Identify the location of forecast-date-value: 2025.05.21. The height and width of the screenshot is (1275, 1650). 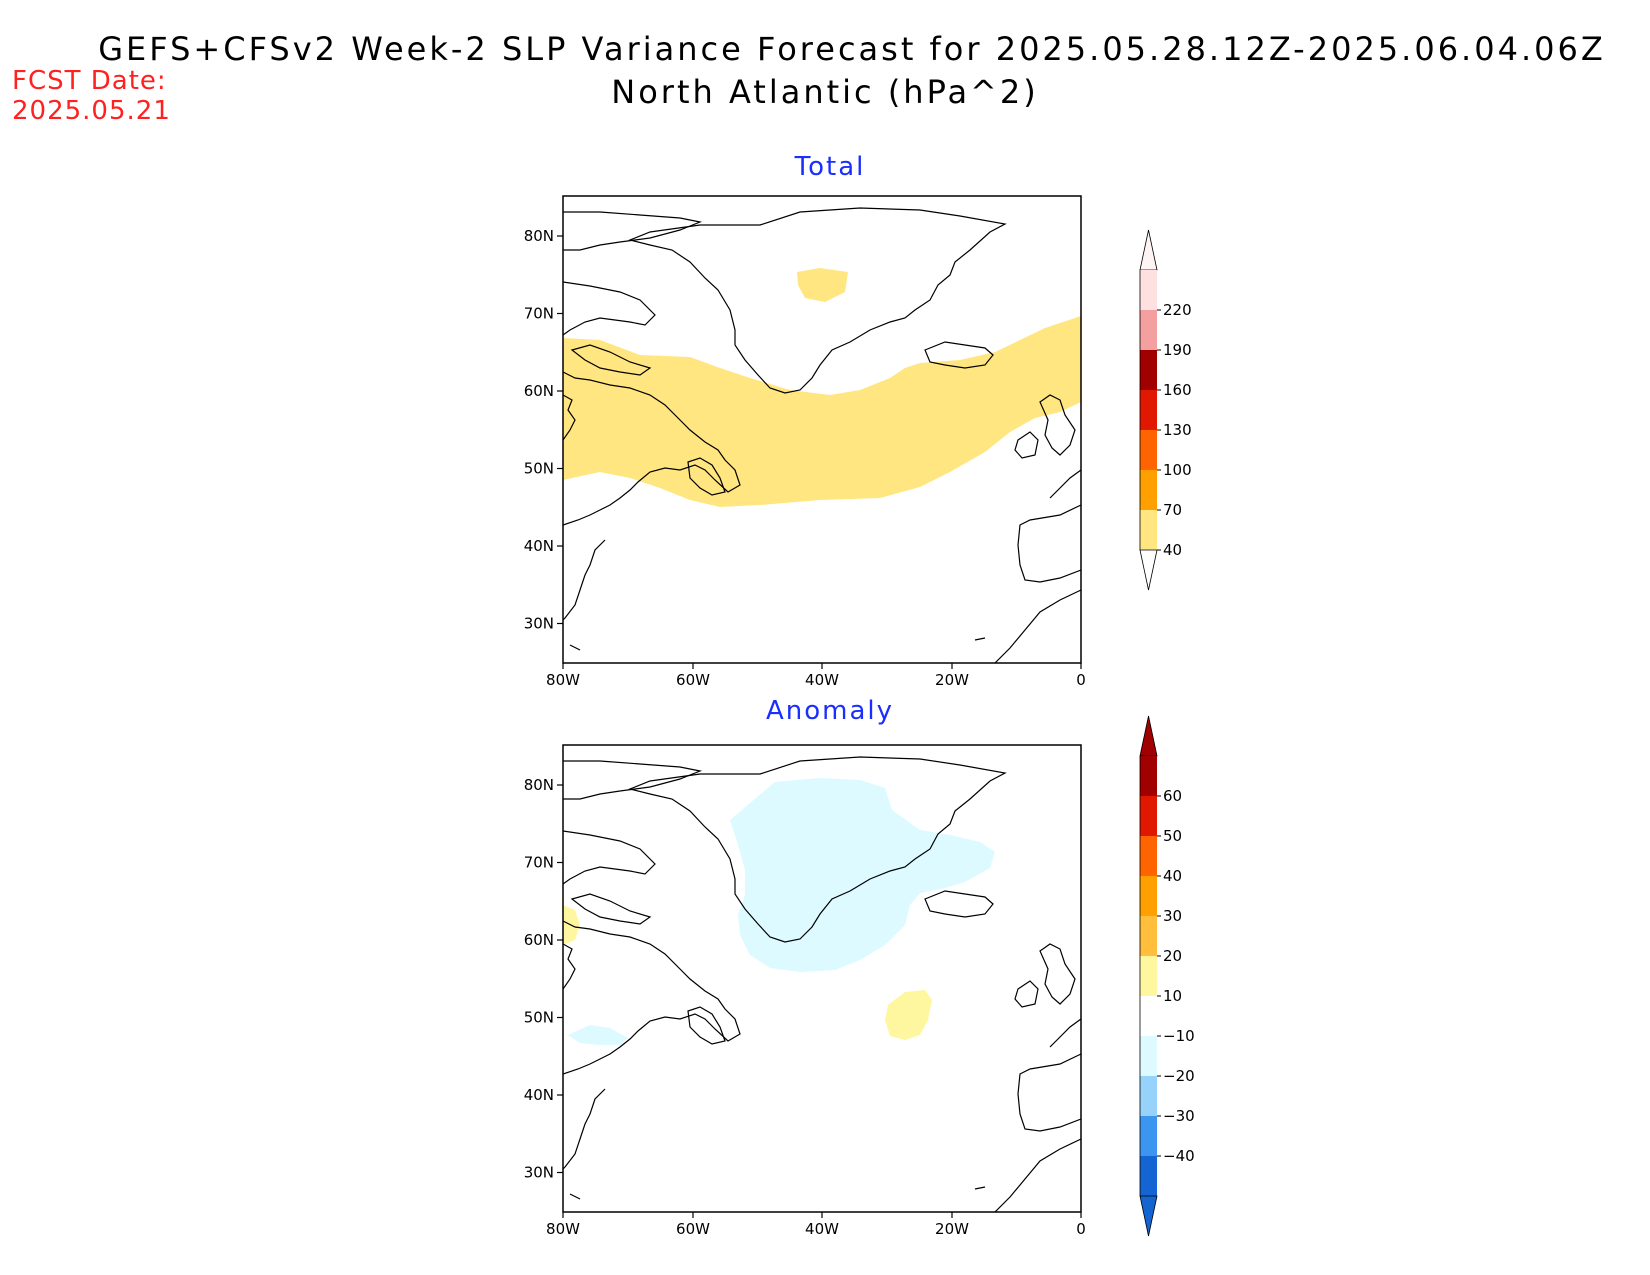
(91, 111).